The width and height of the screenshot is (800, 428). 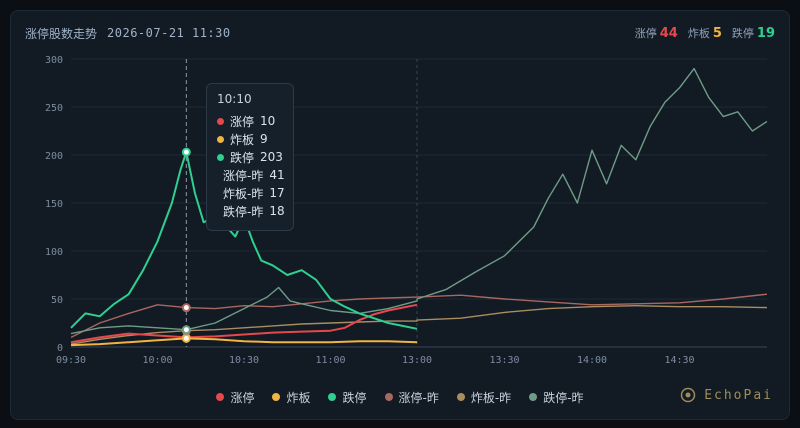 What do you see at coordinates (330, 360) in the screenshot?
I see `x-tick-label: 11:00` at bounding box center [330, 360].